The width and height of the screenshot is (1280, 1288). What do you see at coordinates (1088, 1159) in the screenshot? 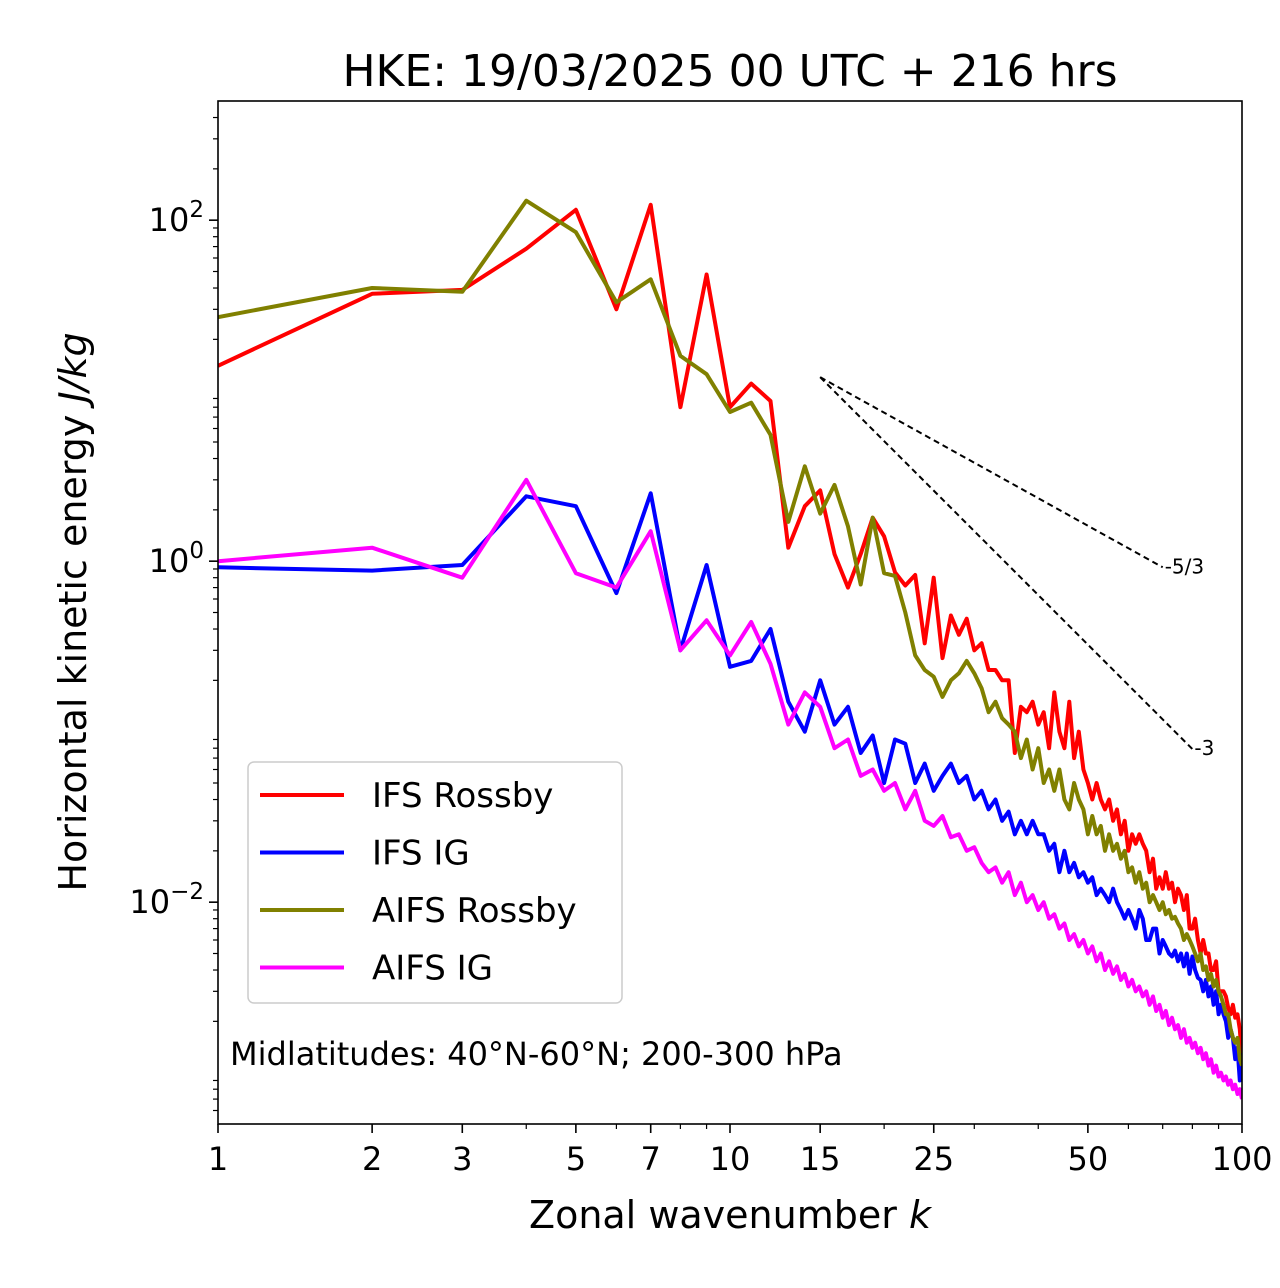
I see `x-tick-label: 50` at bounding box center [1088, 1159].